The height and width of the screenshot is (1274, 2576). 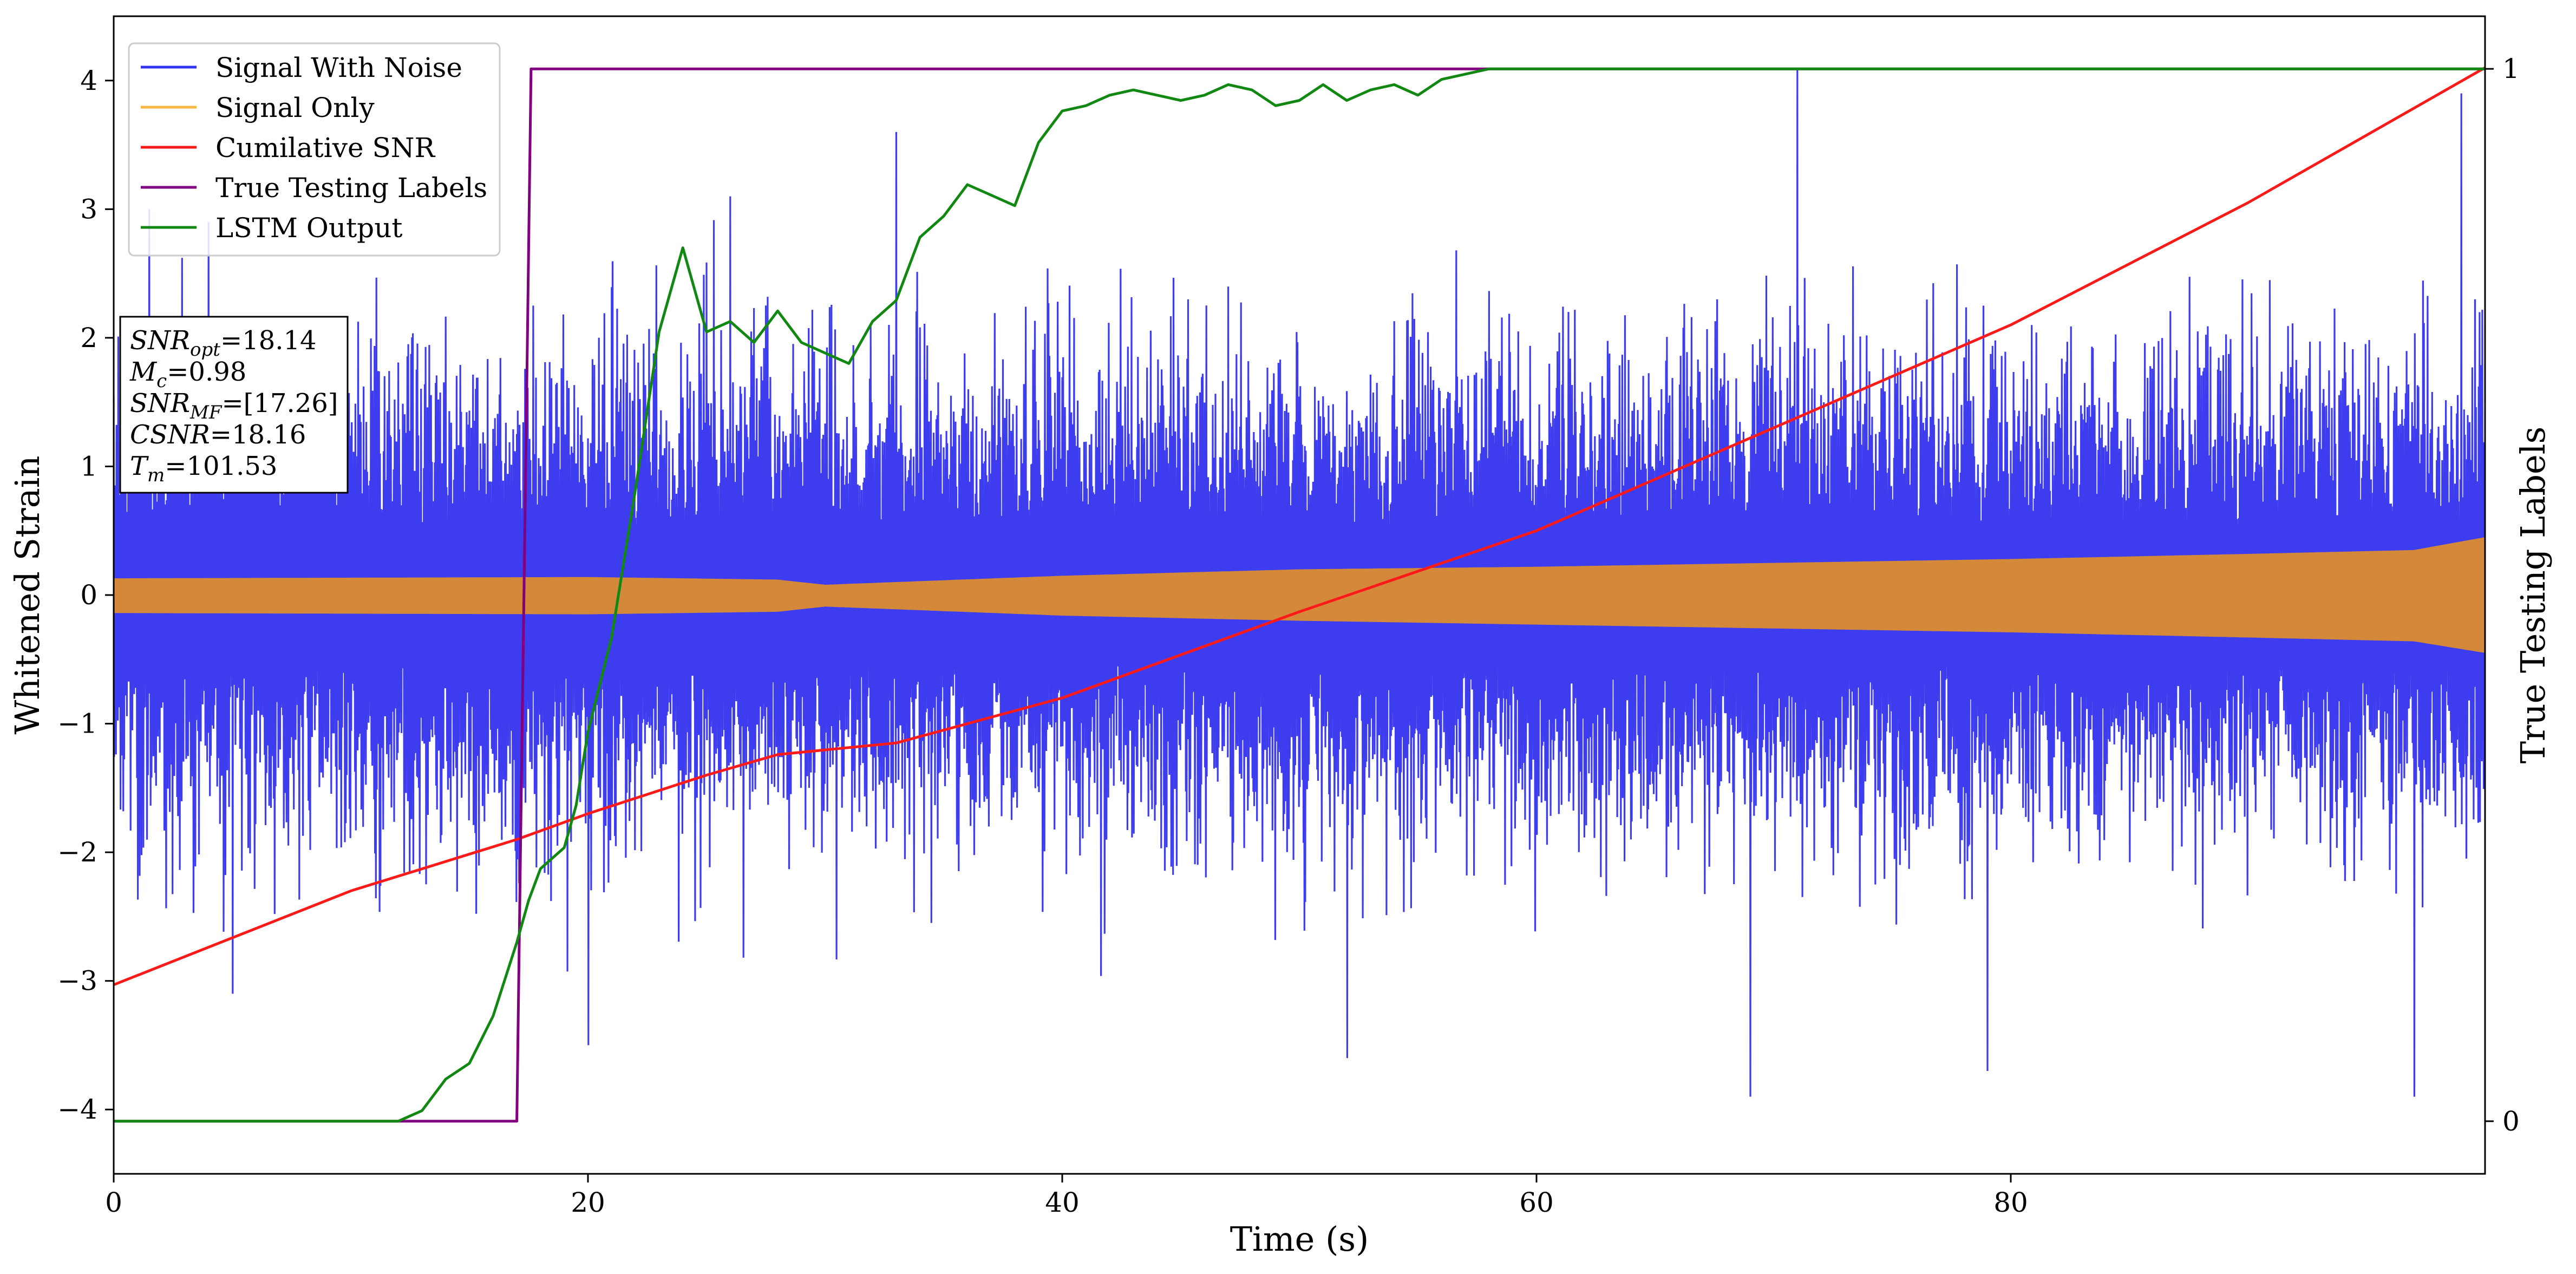 I want to click on y-tick-label: −4, so click(x=77, y=1109).